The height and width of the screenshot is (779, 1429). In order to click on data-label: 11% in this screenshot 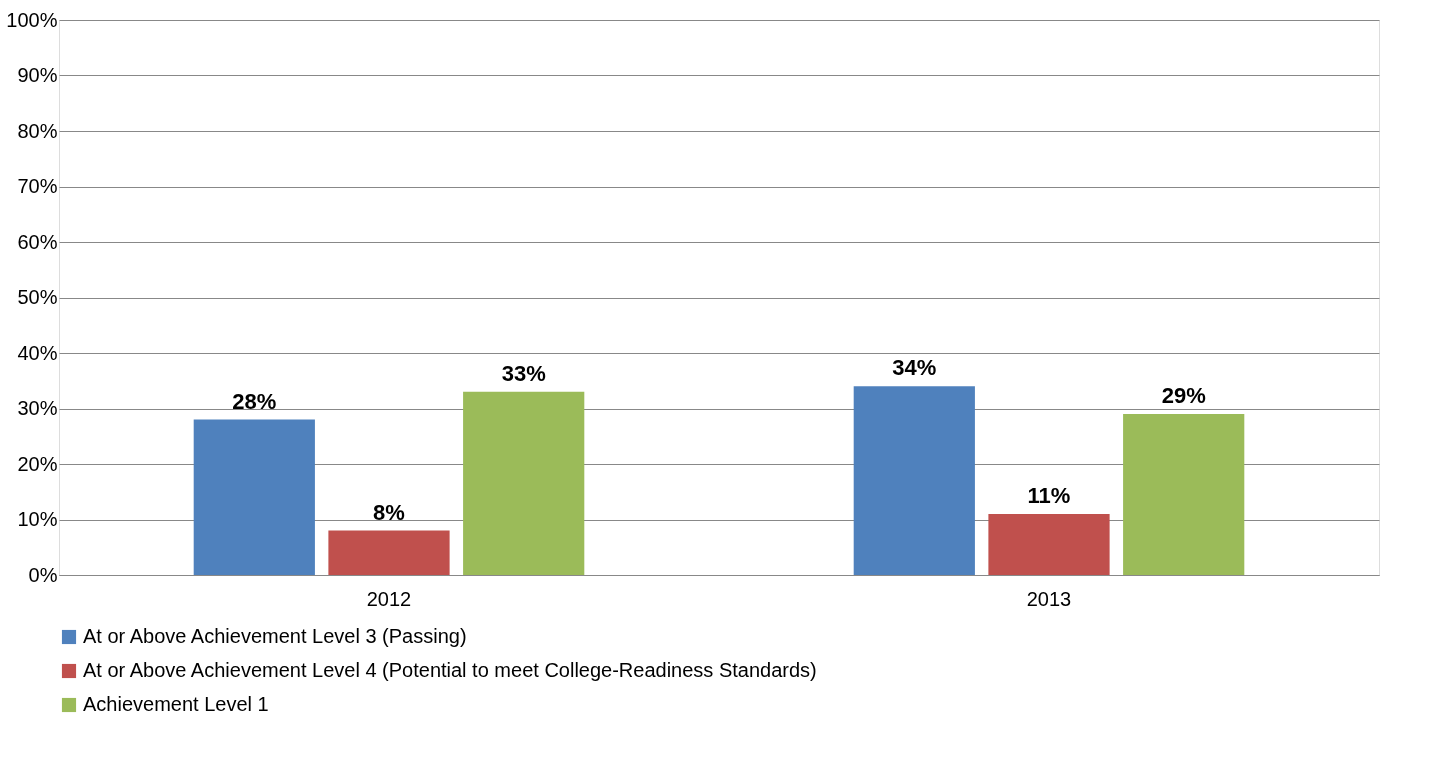, I will do `click(1049, 495)`.